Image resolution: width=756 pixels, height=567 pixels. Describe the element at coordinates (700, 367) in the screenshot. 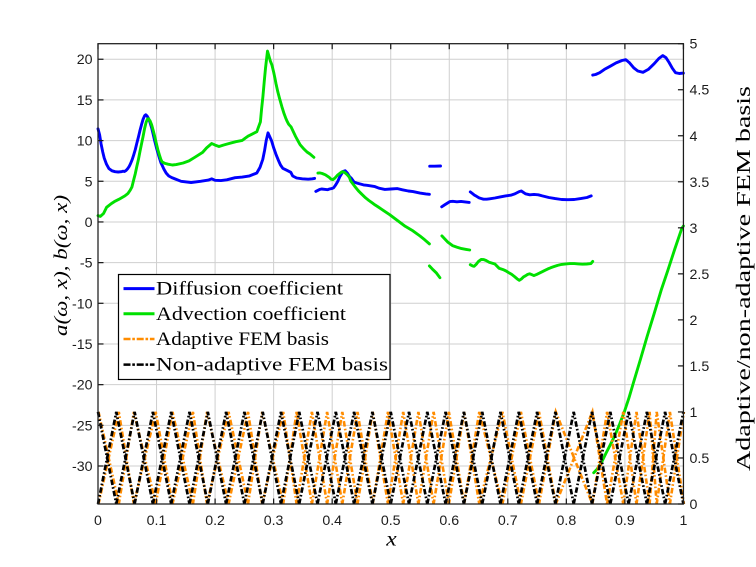

I see `svg-text: 1.5` at that location.